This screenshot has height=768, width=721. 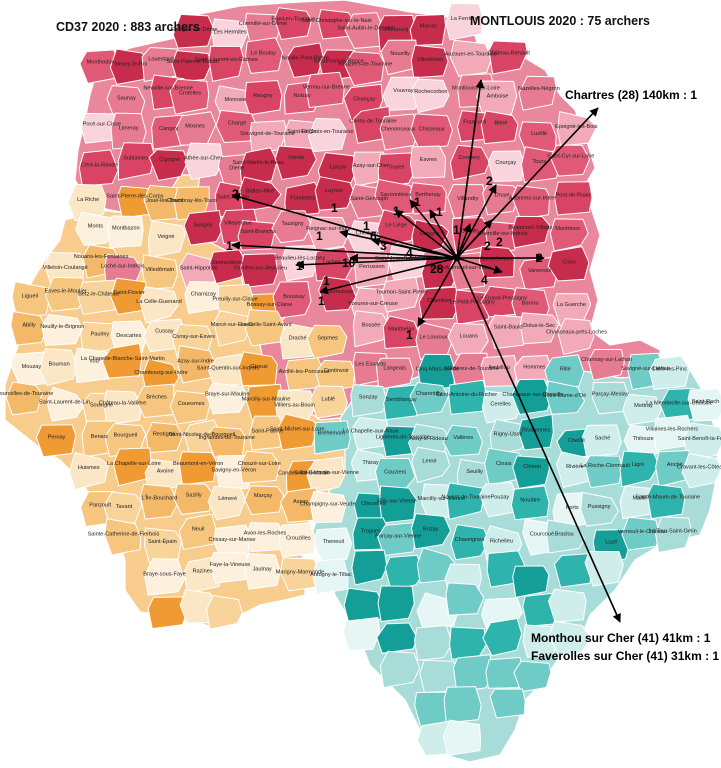 I want to click on commune-label: Villeloin-Coulangé, so click(x=65, y=268).